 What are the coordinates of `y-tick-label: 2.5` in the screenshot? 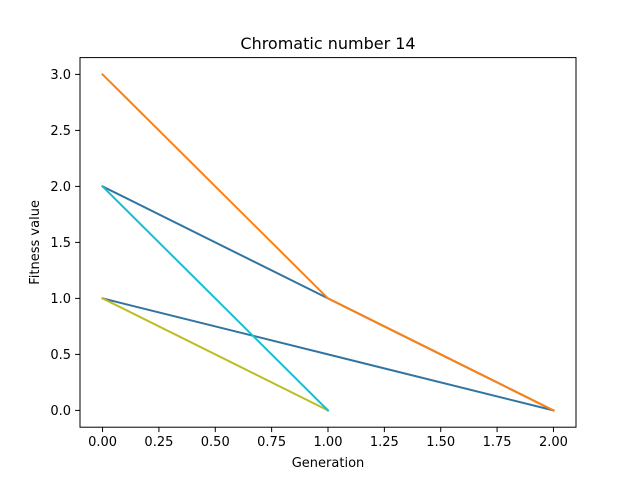 It's located at (60, 131).